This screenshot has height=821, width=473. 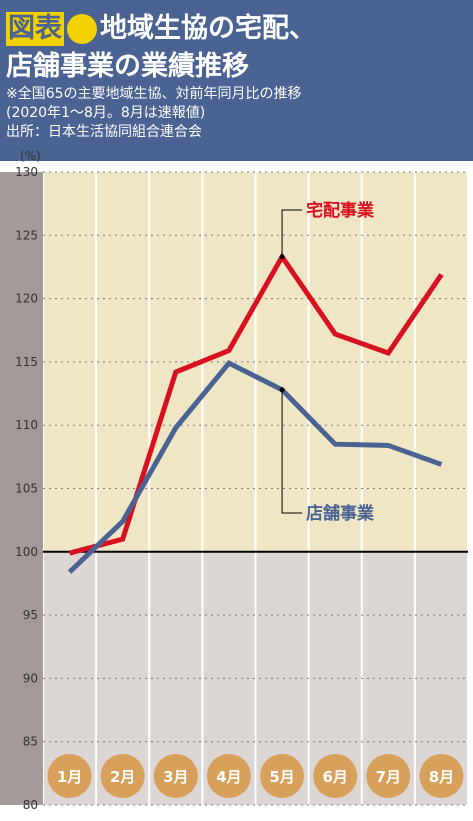 What do you see at coordinates (26, 552) in the screenshot?
I see `y-tick-label: 100` at bounding box center [26, 552].